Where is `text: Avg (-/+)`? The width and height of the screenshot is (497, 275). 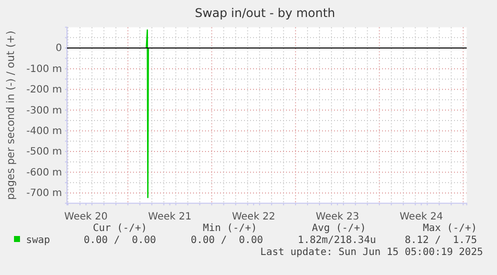 text: Avg (-/+) is located at coordinates (339, 228).